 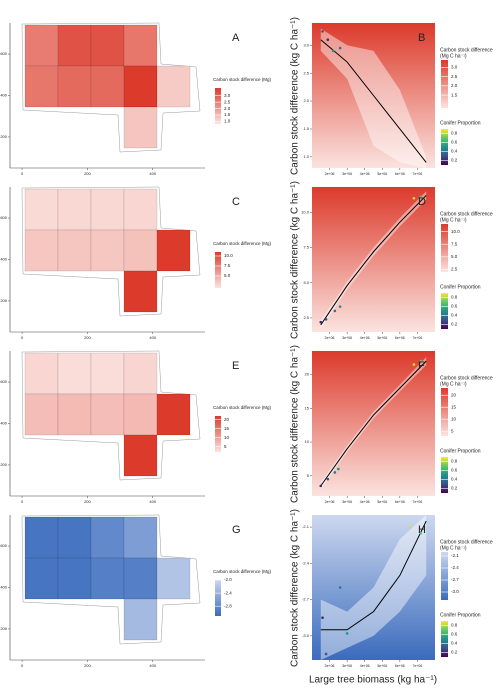 What do you see at coordinates (227, 275) in the screenshot?
I see `colorbar-tick-label: 5.0` at bounding box center [227, 275].